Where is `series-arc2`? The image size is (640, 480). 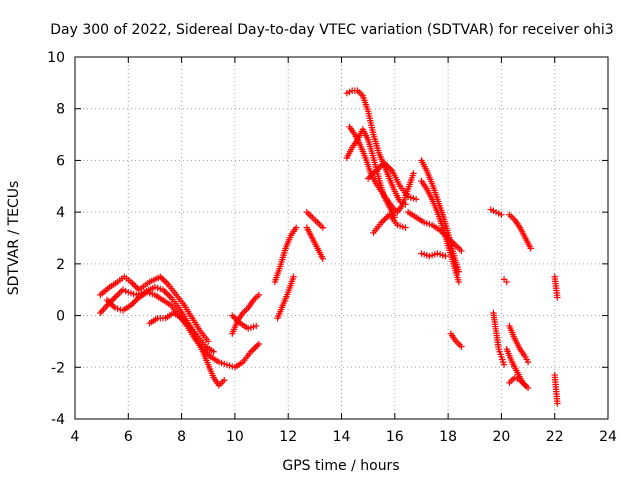
series-arc2 is located at coordinates (154, 309).